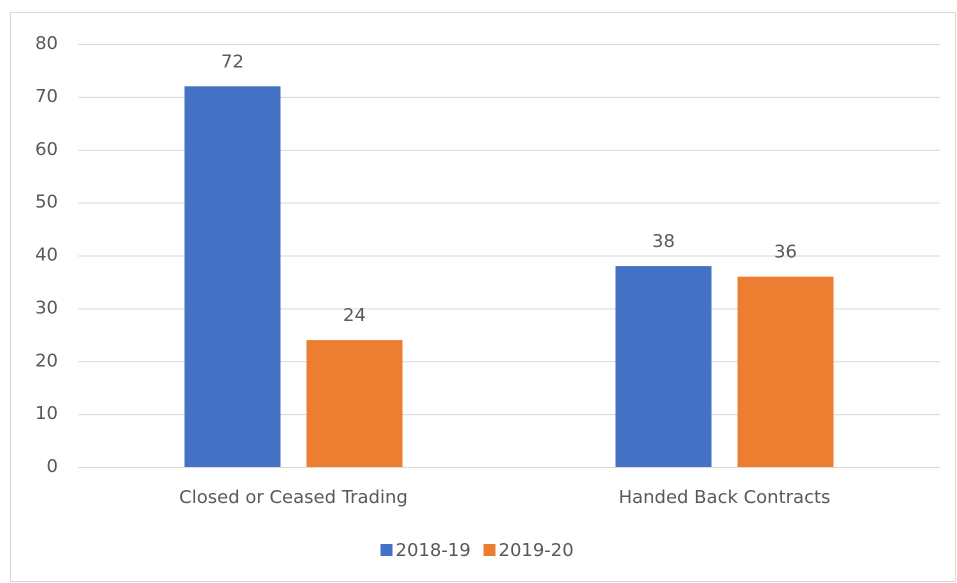 The width and height of the screenshot is (957, 583). Describe the element at coordinates (785, 252) in the screenshot. I see `data-label: 36` at that location.